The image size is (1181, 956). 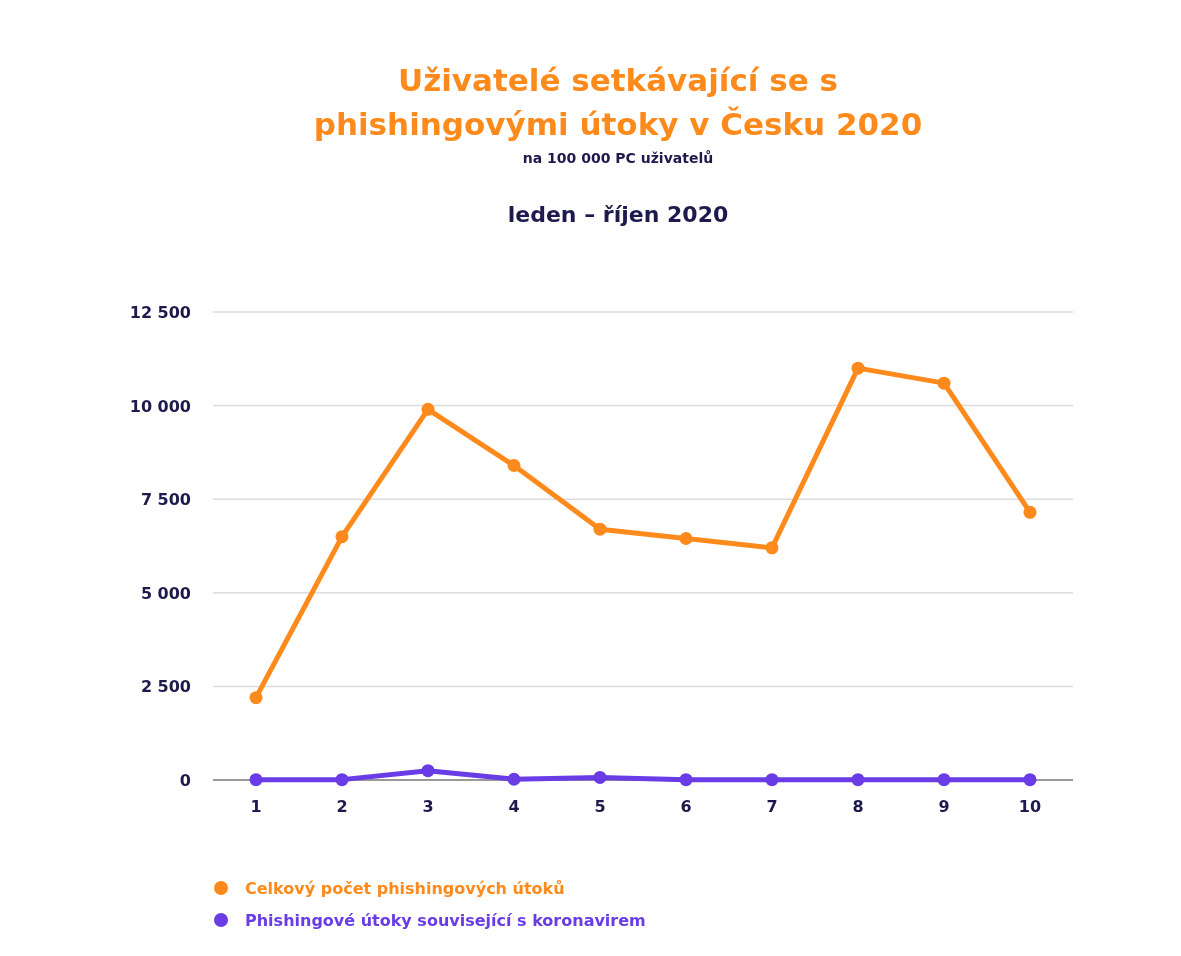 I want to click on y-tick-label: 0, so click(x=185, y=780).